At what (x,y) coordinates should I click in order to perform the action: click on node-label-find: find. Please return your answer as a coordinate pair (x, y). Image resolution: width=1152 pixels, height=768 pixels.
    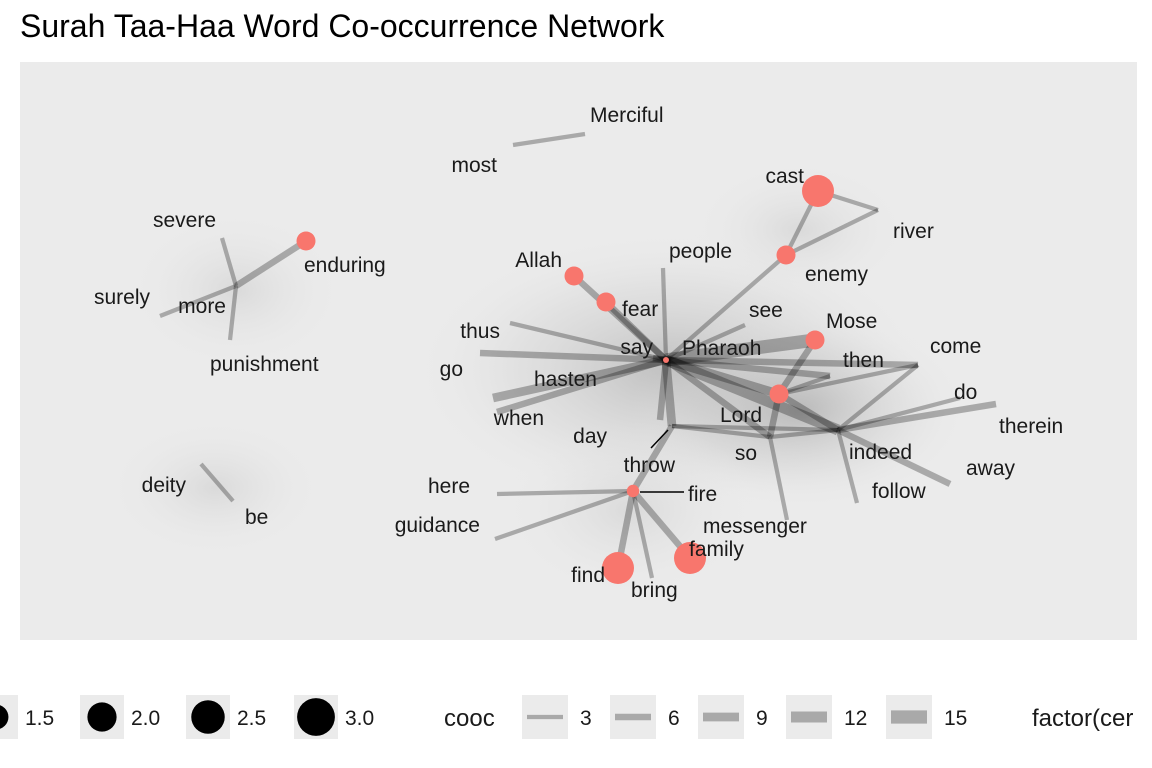
    Looking at the image, I should click on (588, 575).